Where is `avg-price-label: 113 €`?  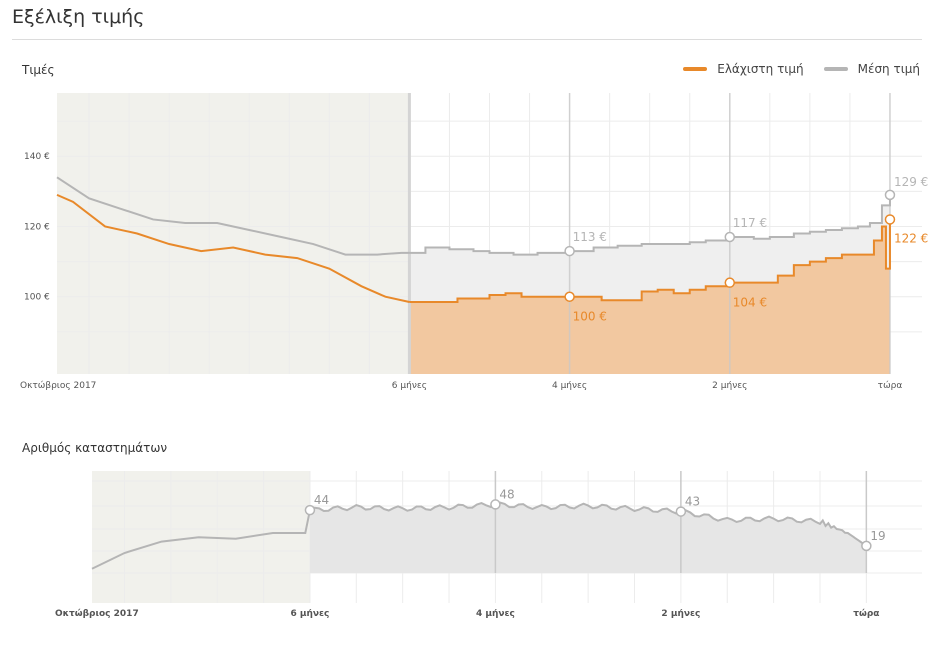 avg-price-label: 113 € is located at coordinates (590, 237).